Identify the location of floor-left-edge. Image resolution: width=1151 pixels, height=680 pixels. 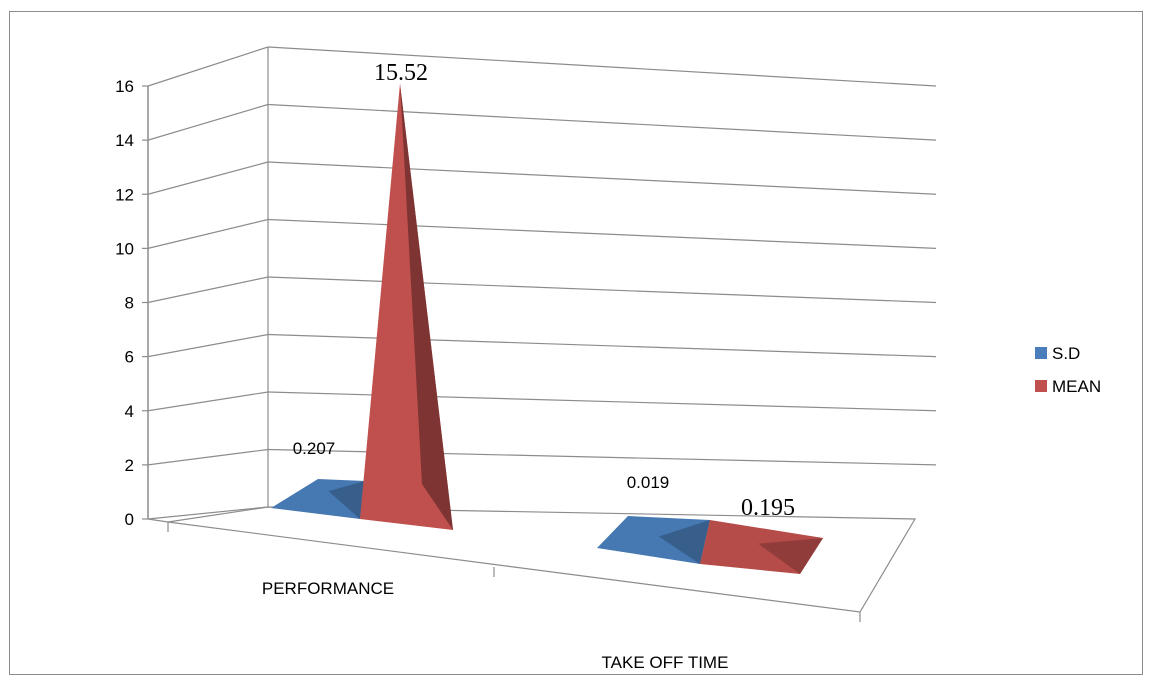
(158, 520).